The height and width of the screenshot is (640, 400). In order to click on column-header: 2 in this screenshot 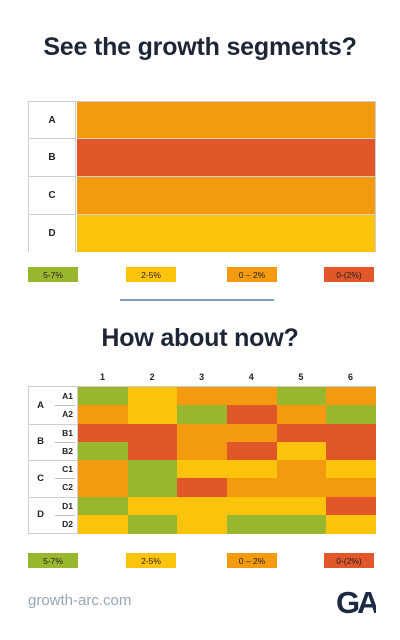, I will do `click(152, 377)`.